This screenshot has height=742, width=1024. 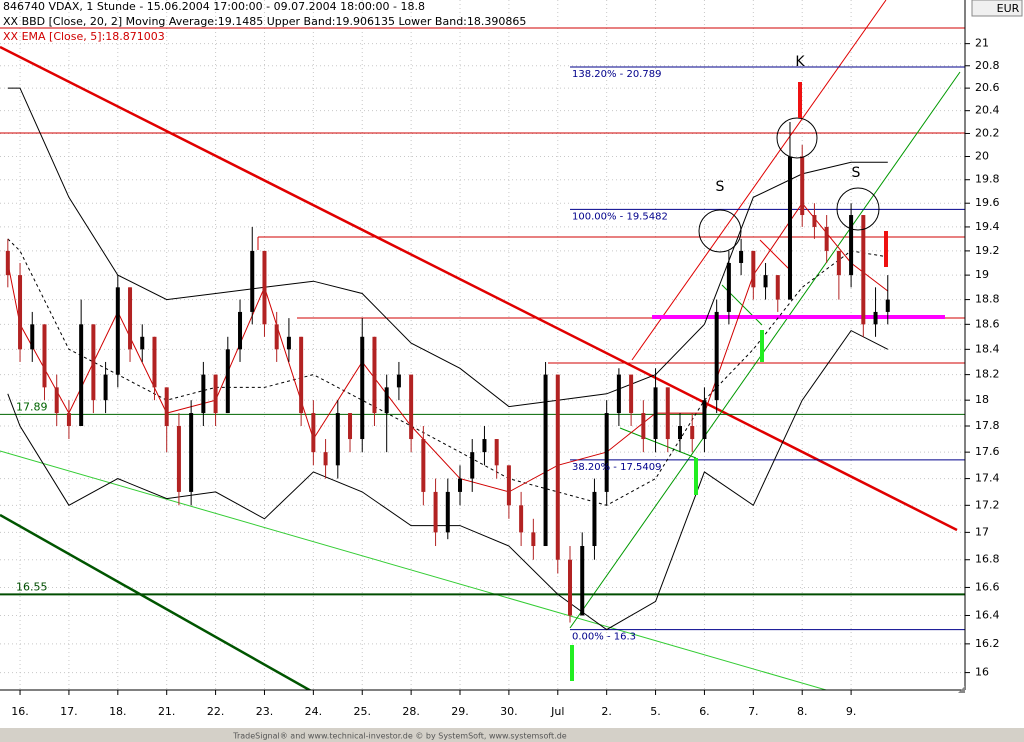 I want to click on y-tick-label: 17.6, so click(x=987, y=451).